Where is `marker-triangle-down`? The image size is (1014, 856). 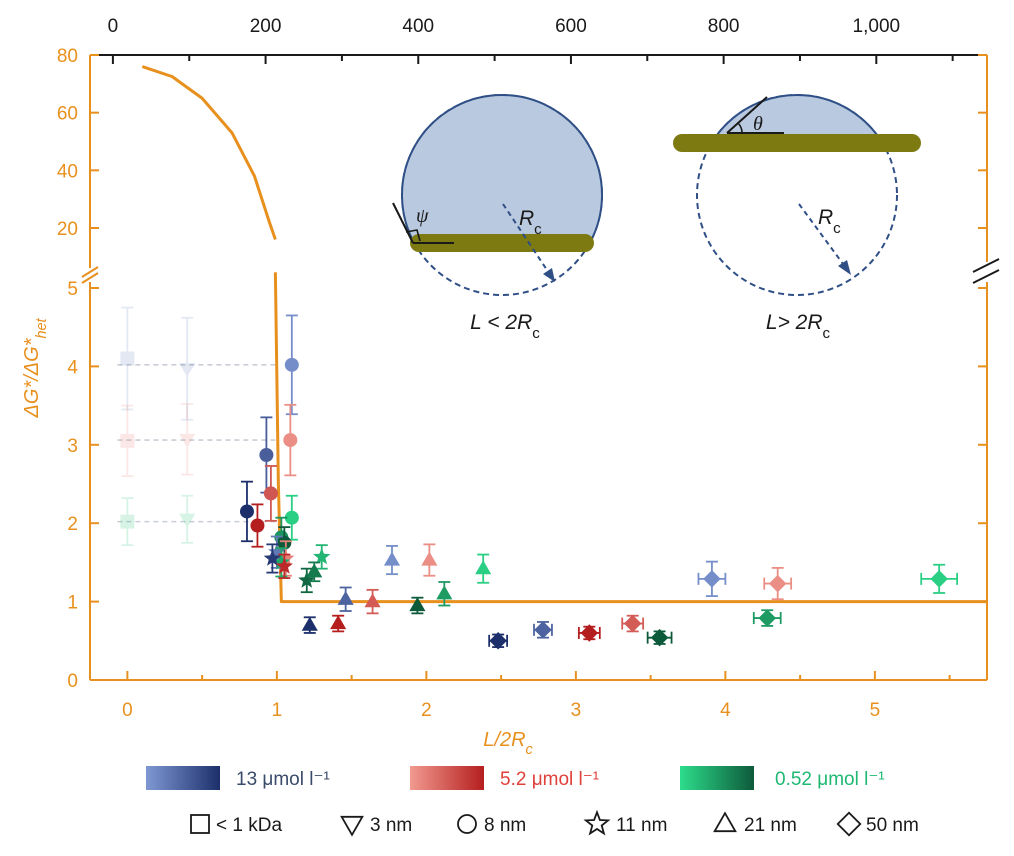
marker-triangle-down is located at coordinates (187, 520).